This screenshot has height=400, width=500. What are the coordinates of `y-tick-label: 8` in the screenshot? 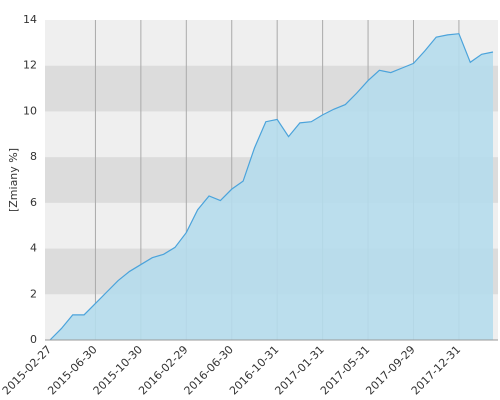 It's located at (33, 156).